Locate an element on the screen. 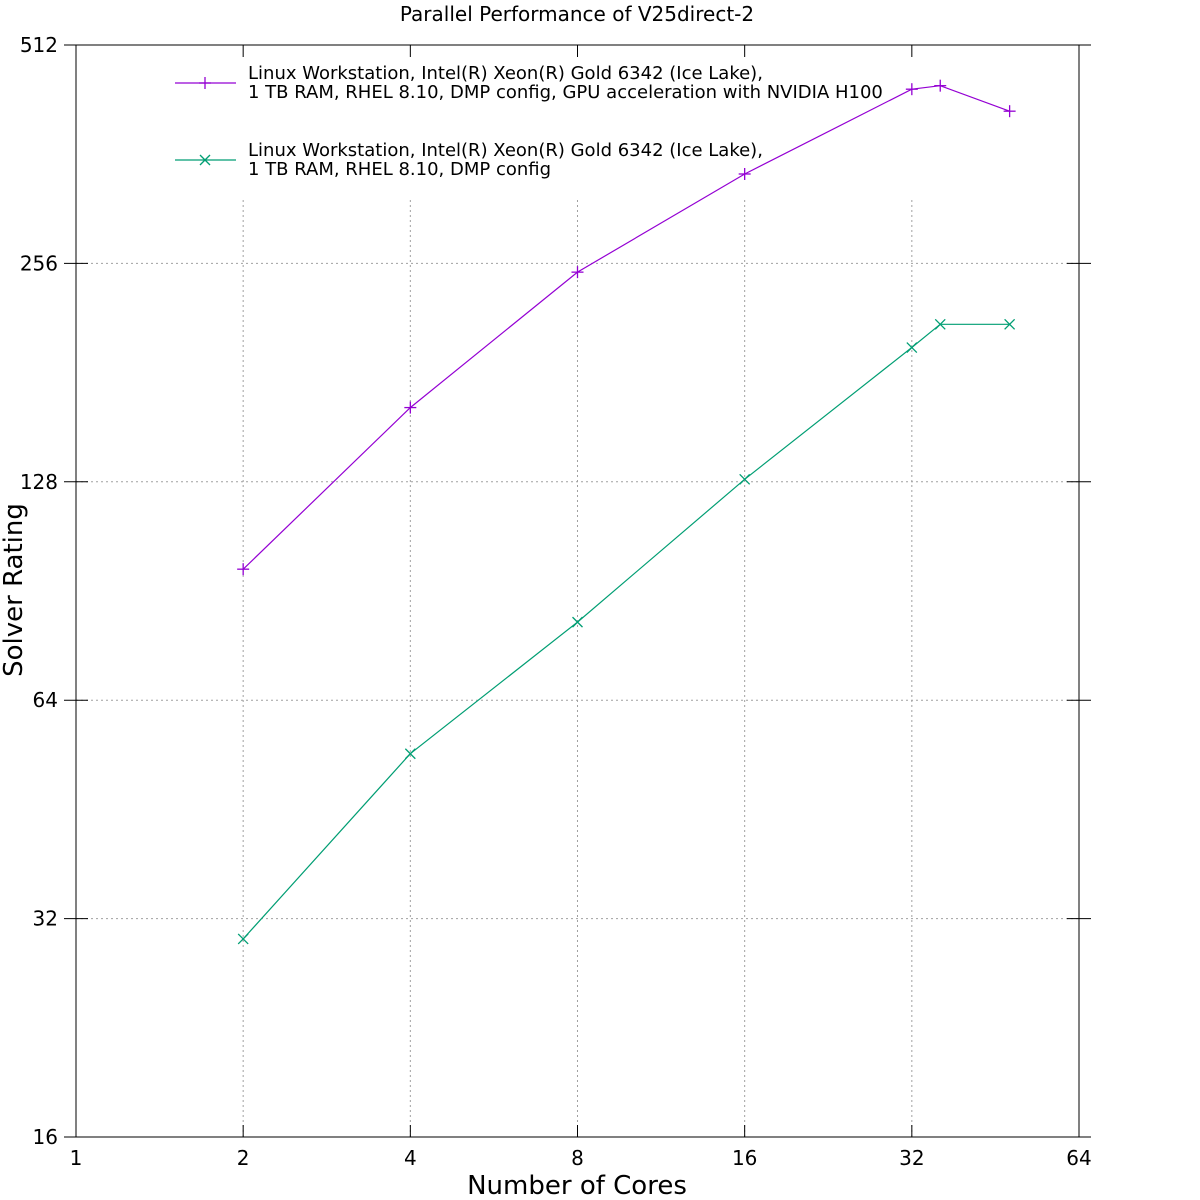  x-tick-label: 2 is located at coordinates (243, 1158).